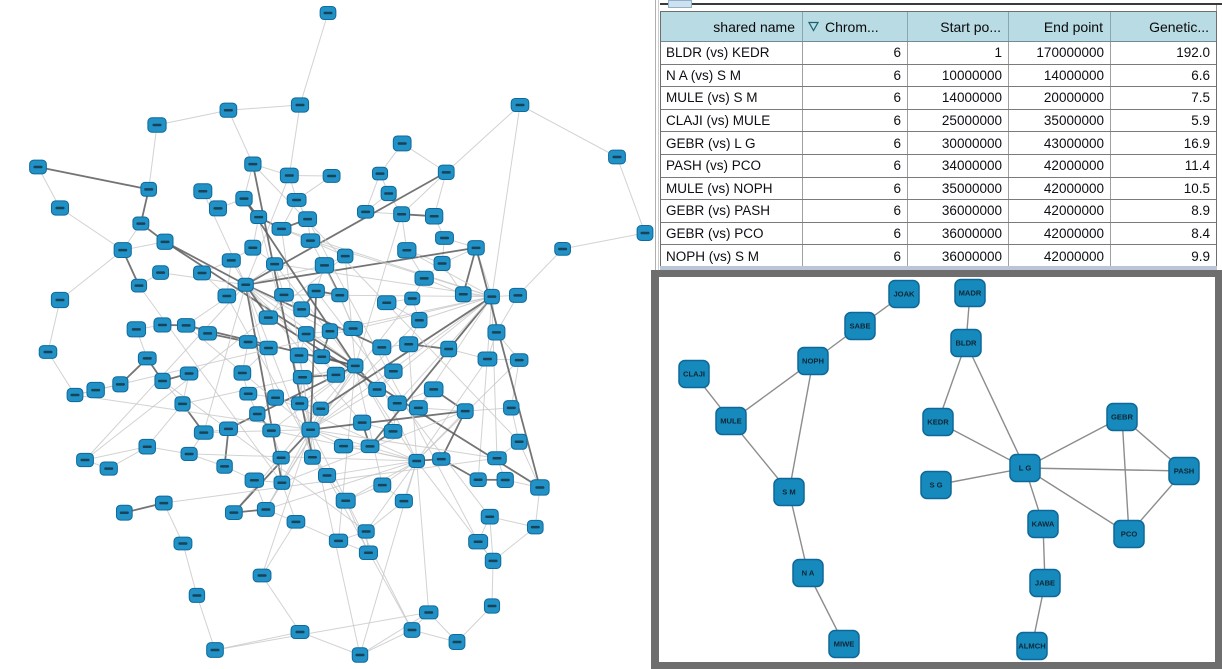 The width and height of the screenshot is (1222, 669). Describe the element at coordinates (938, 143) in the screenshot. I see `table-row: GEBR (vs) L G 6 30000000 43000000 16.9` at that location.